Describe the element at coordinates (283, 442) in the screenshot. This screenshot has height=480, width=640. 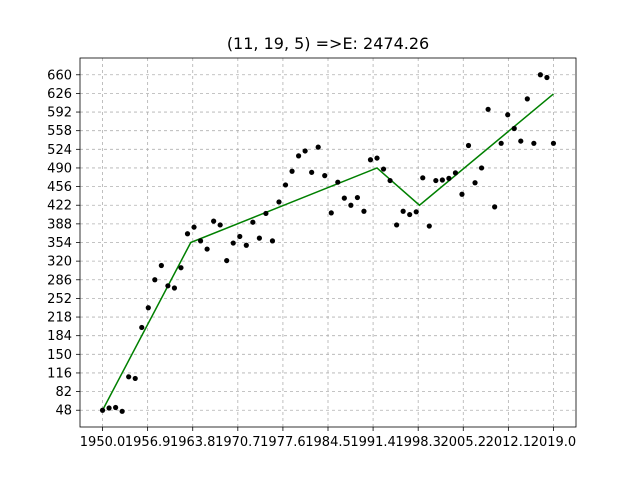
I see `x-tick-label: 1977.6` at that location.